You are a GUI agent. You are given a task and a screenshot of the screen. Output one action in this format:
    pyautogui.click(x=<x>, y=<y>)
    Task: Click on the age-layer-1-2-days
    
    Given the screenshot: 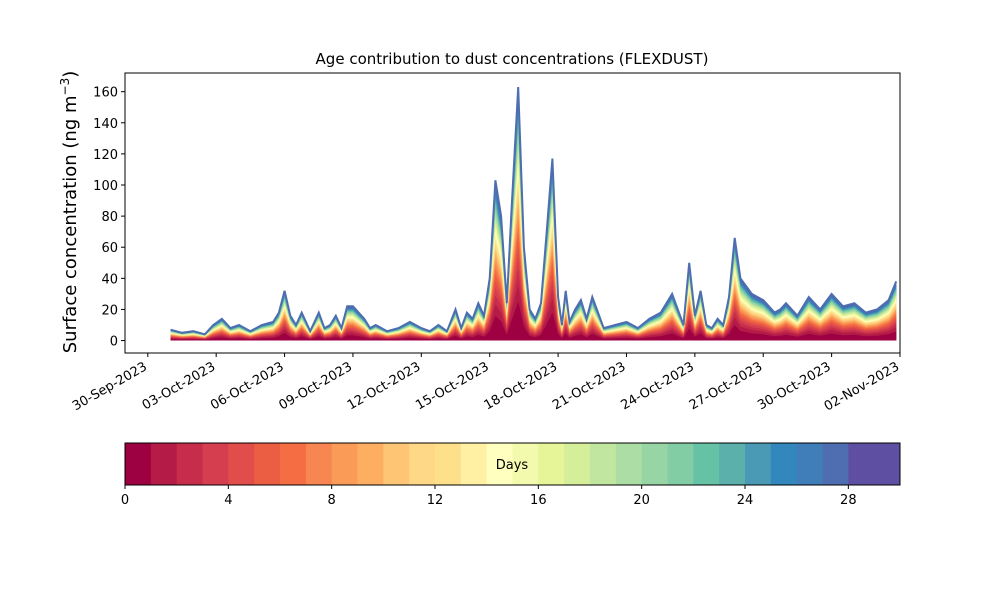 What is the action you would take?
    pyautogui.click(x=533, y=312)
    